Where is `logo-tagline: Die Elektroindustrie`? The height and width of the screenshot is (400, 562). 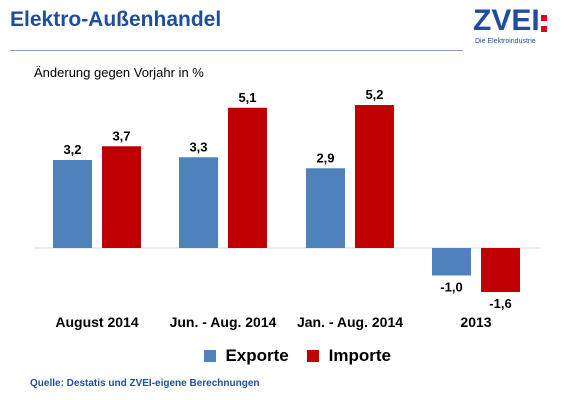
logo-tagline: Die Elektroindustrie is located at coordinates (505, 41).